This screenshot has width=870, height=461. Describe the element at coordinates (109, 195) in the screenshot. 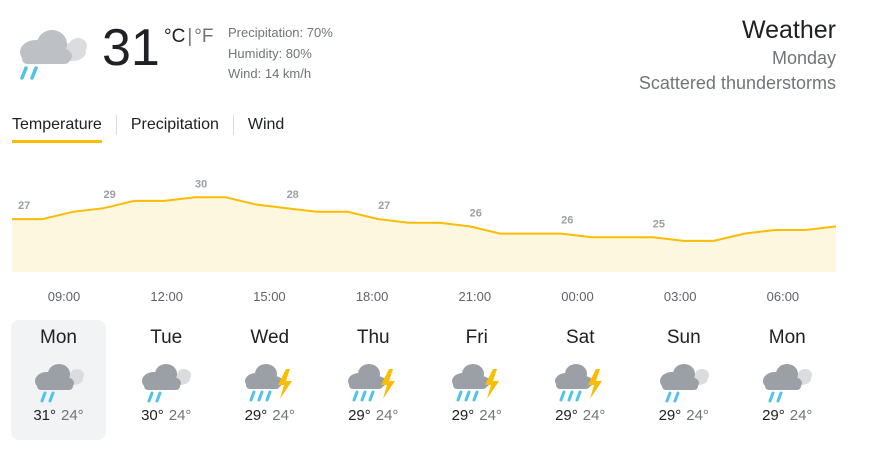

I see `temperature-label: 29` at that location.